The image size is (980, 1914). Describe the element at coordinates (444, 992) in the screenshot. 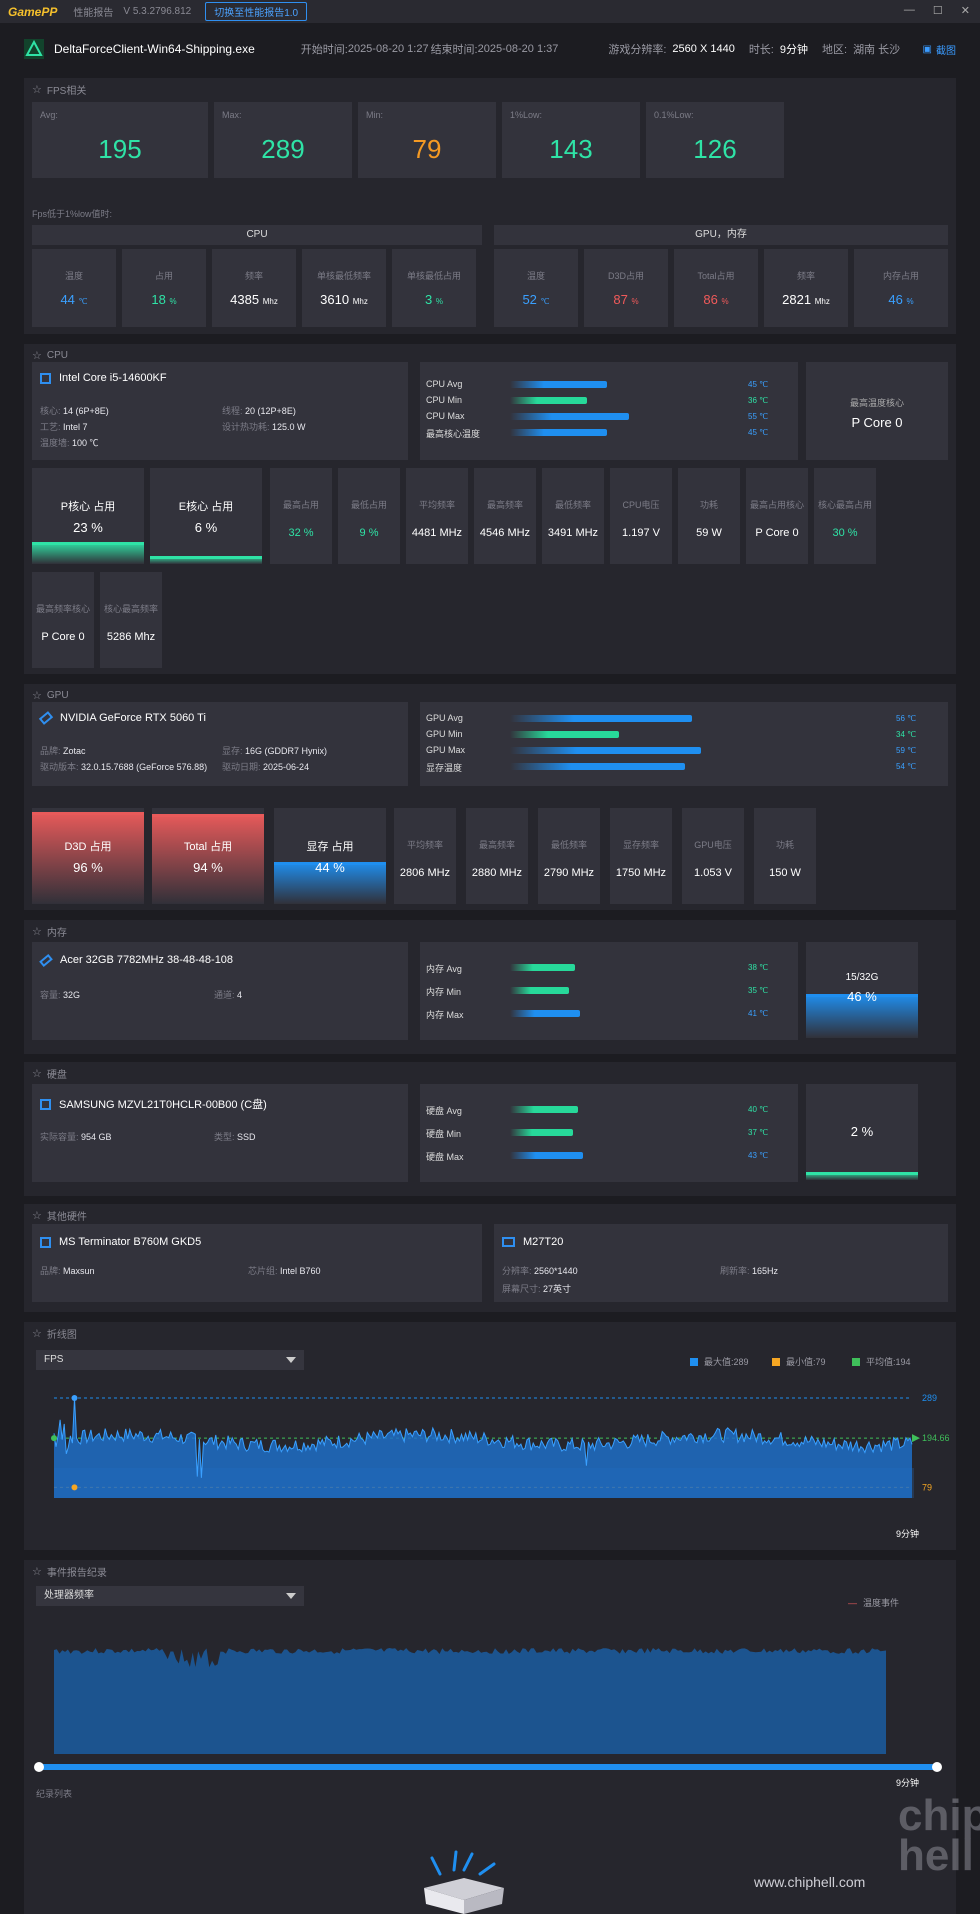

I see `temp-bar-label: 内存 Min` at that location.